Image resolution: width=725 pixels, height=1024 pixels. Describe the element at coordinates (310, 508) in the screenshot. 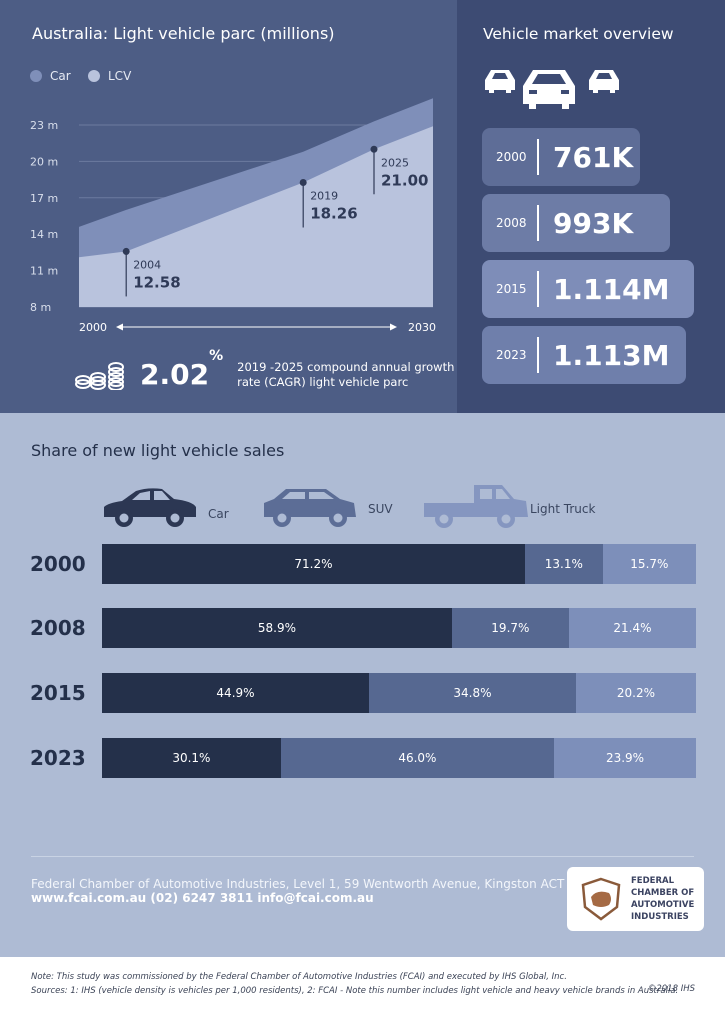

I see `suv-icon` at that location.